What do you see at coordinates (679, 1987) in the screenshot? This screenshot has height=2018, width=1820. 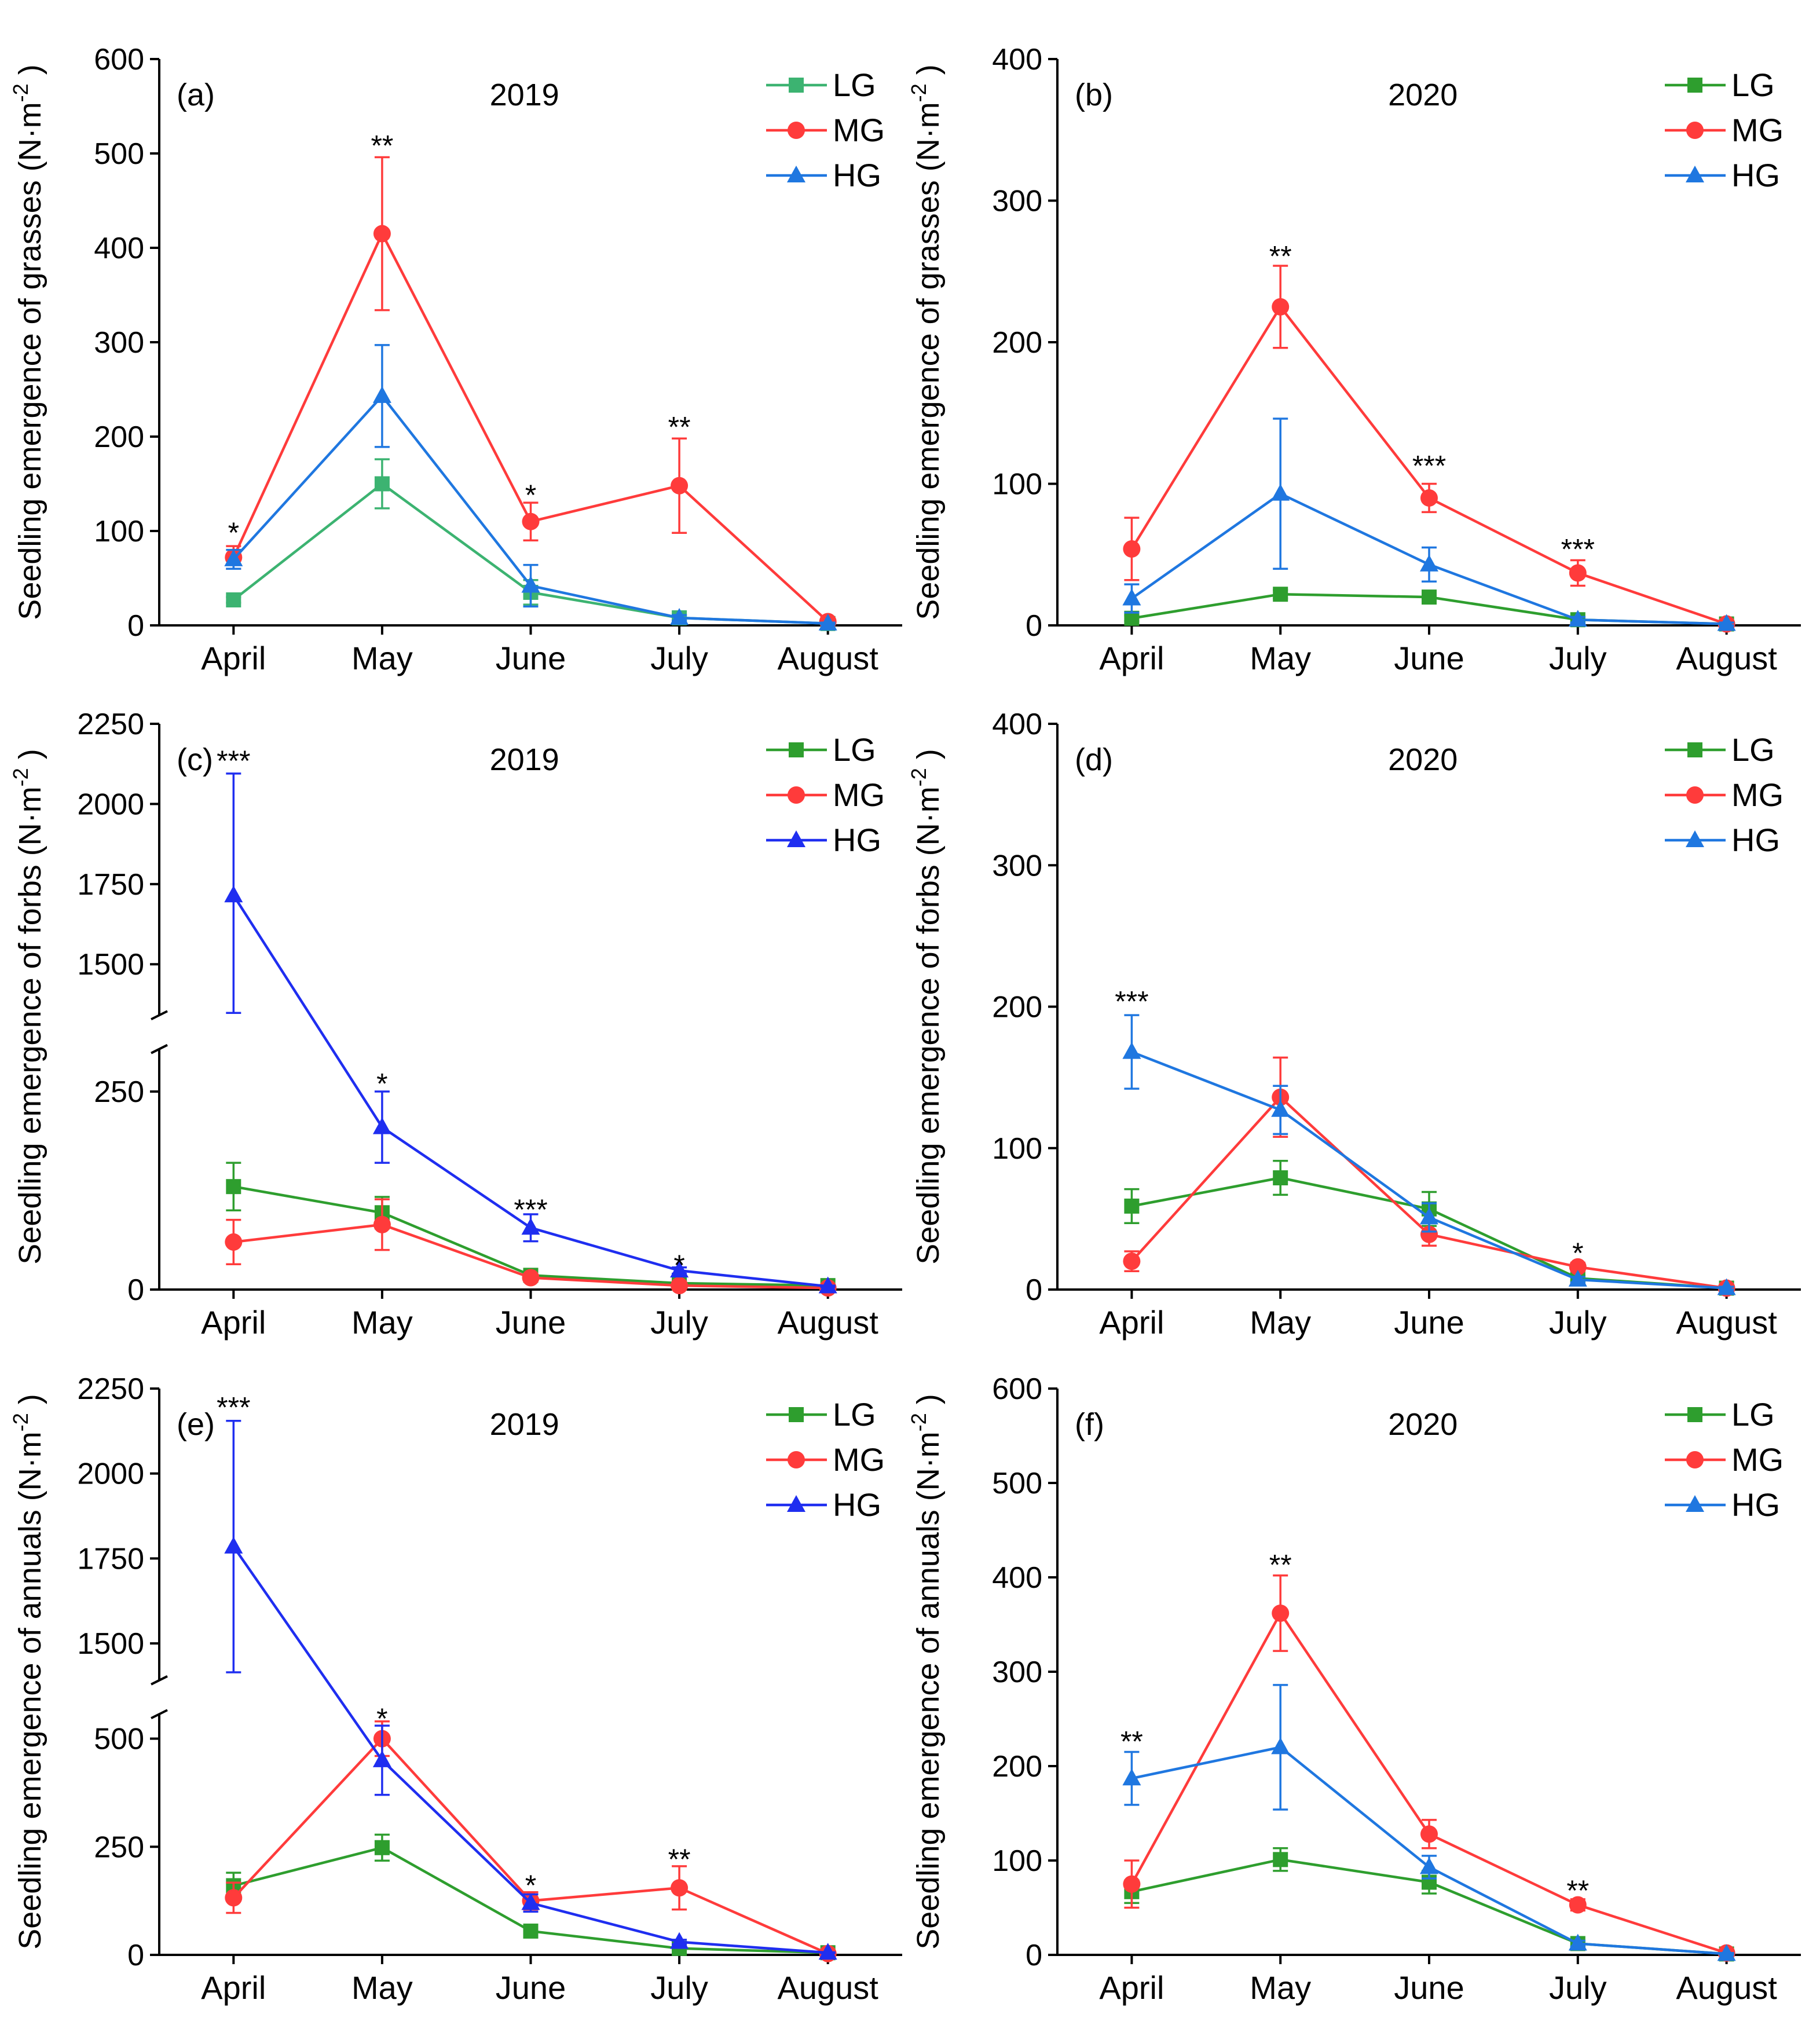 I see `x-tick-label: July` at bounding box center [679, 1987].